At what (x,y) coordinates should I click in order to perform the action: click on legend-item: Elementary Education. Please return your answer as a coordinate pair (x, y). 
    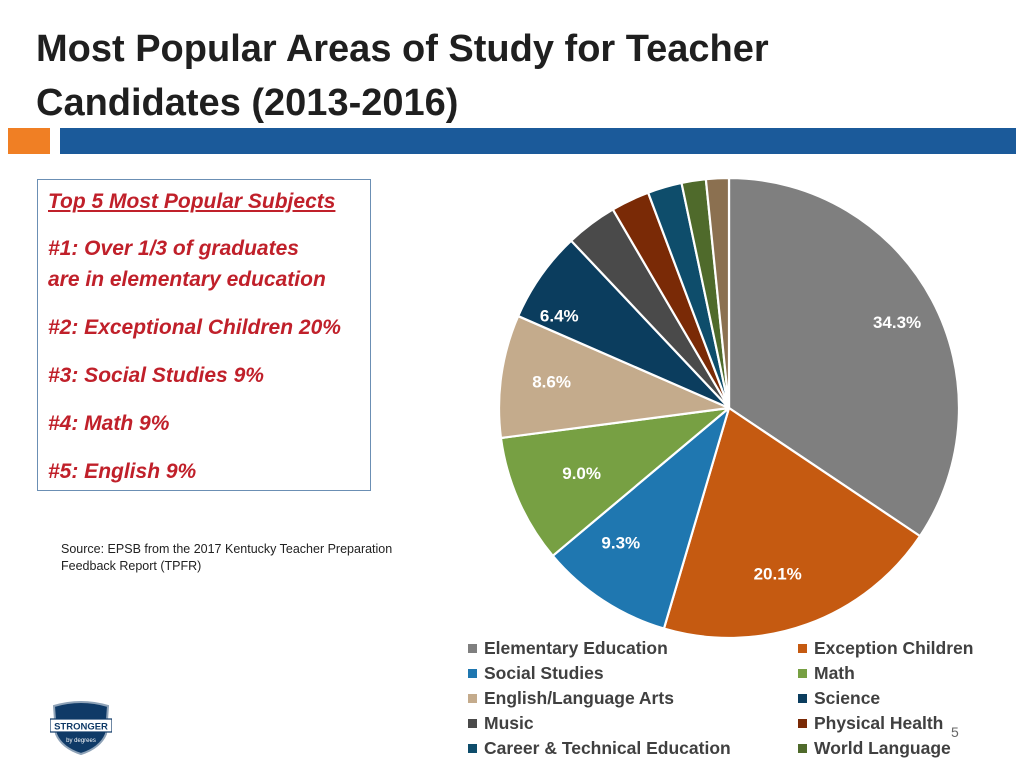
    Looking at the image, I should click on (568, 648).